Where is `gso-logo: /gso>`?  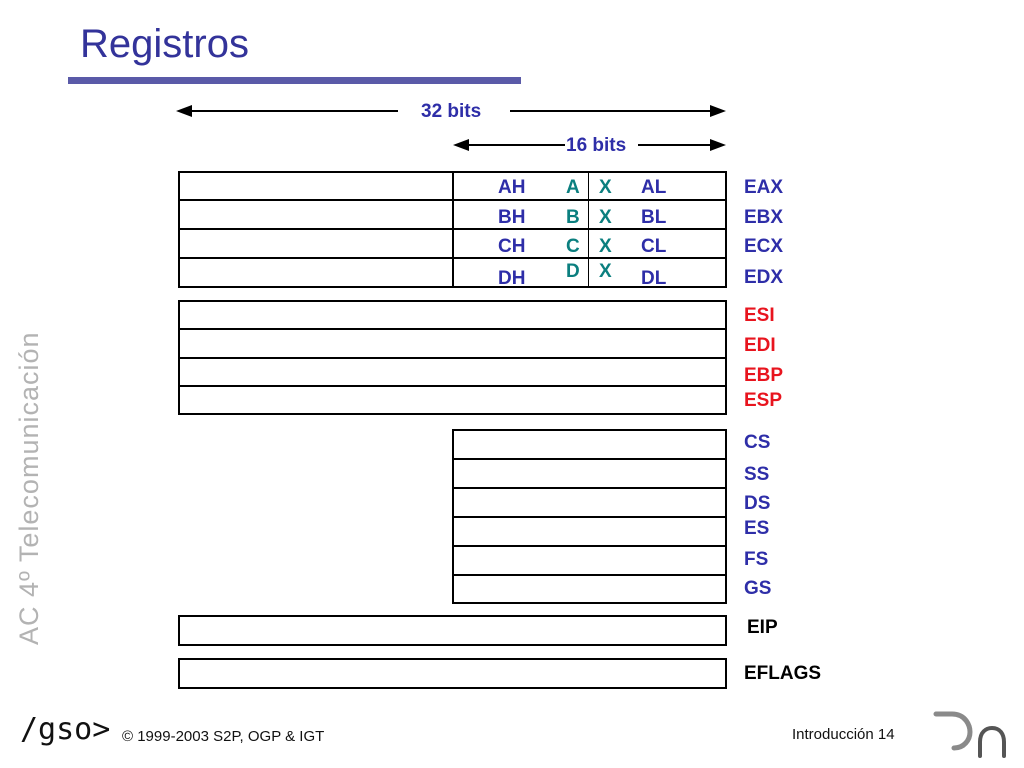
gso-logo: /gso> is located at coordinates (65, 729).